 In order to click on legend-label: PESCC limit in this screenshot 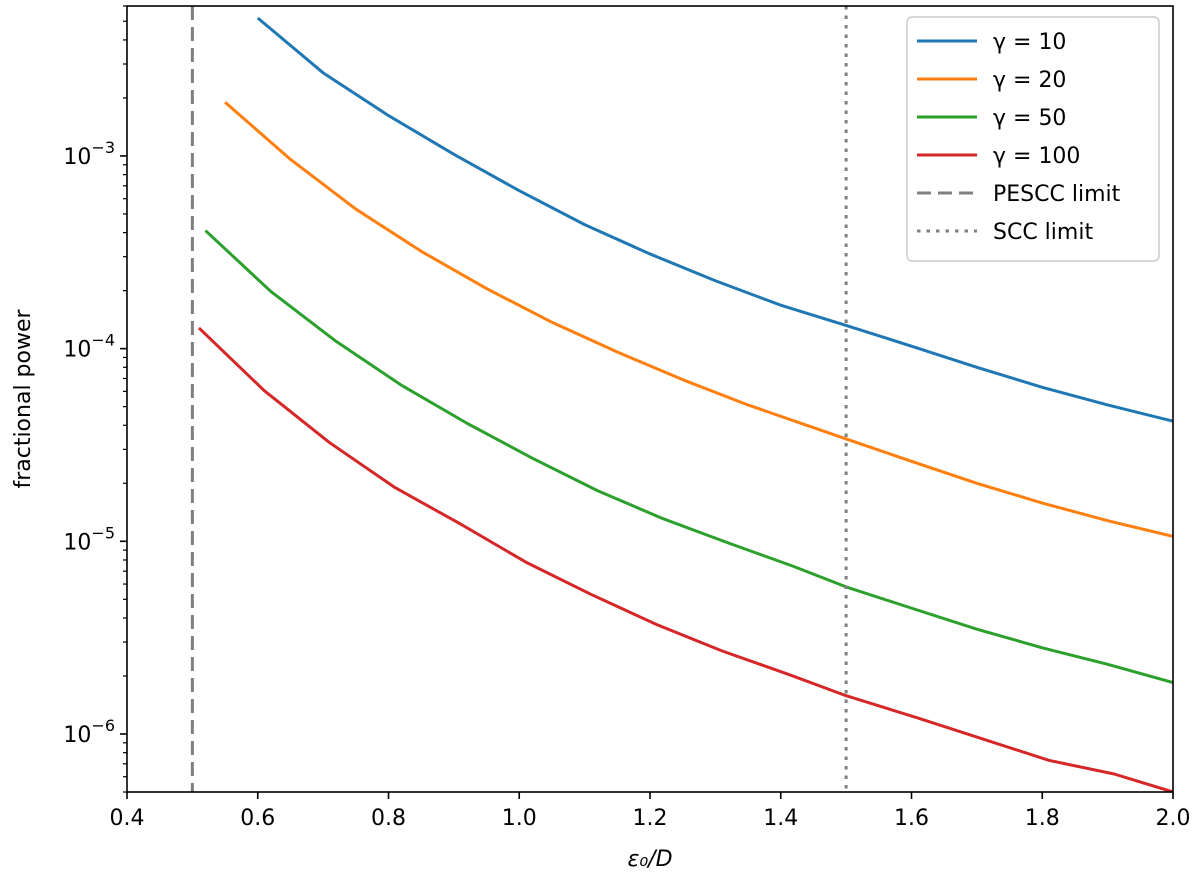, I will do `click(1057, 194)`.